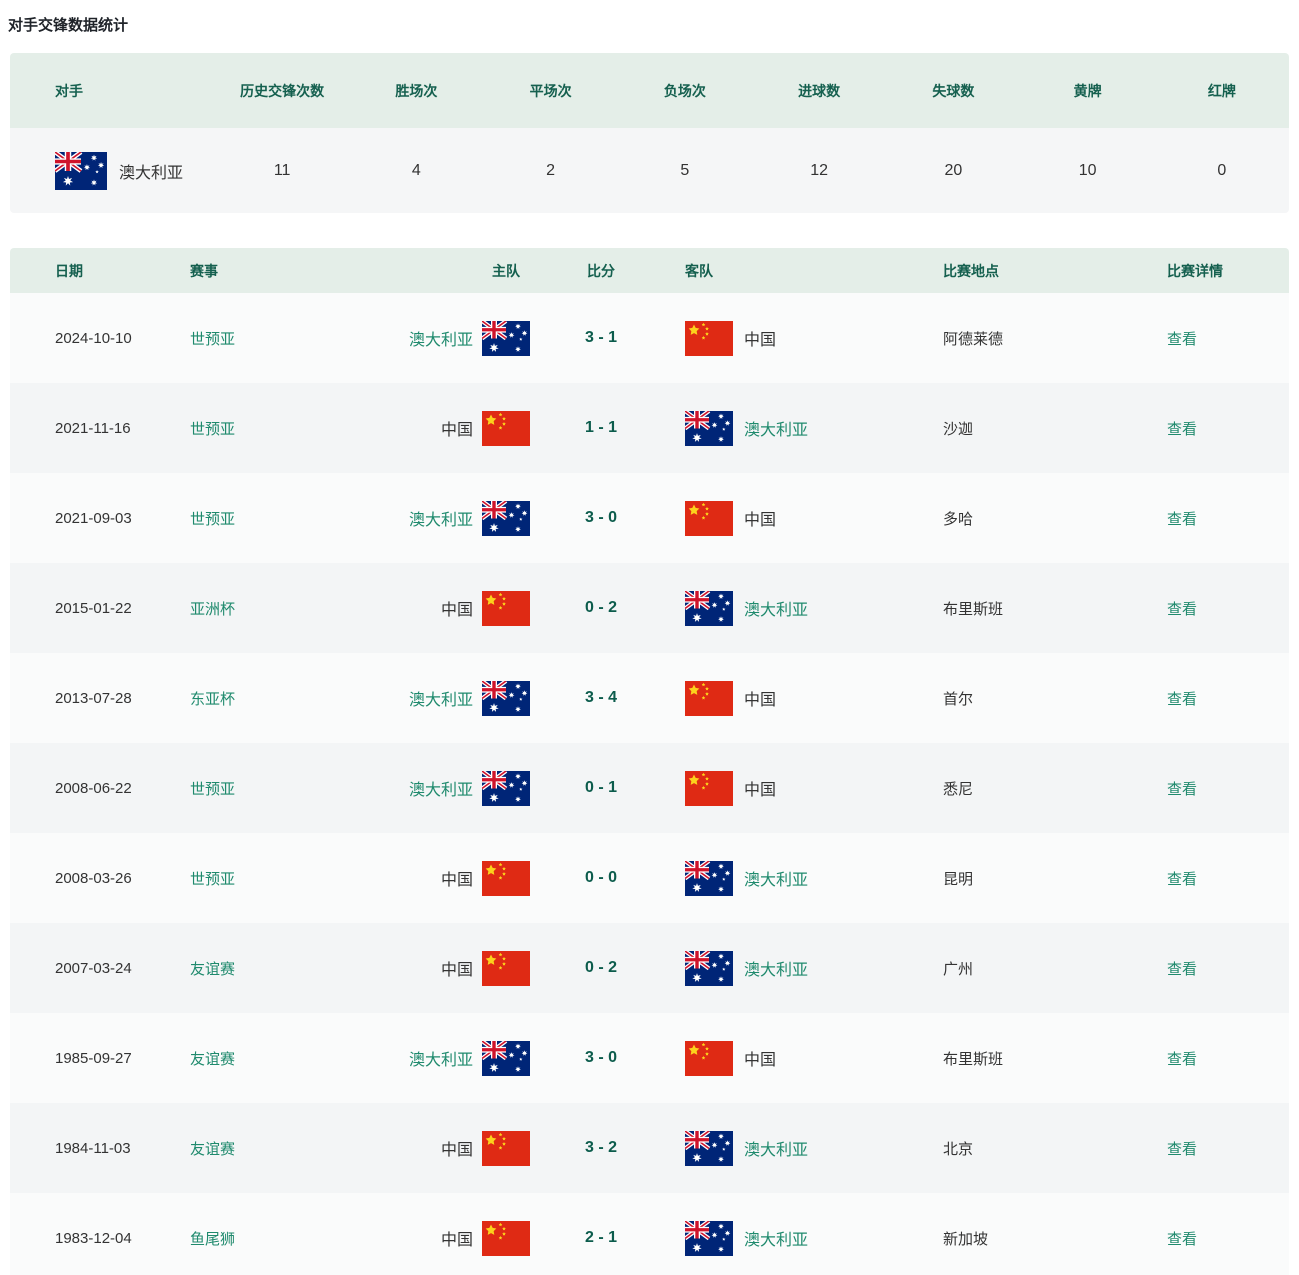 Image resolution: width=1299 pixels, height=1275 pixels. What do you see at coordinates (958, 429) in the screenshot?
I see `match-venue: 沙迦` at bounding box center [958, 429].